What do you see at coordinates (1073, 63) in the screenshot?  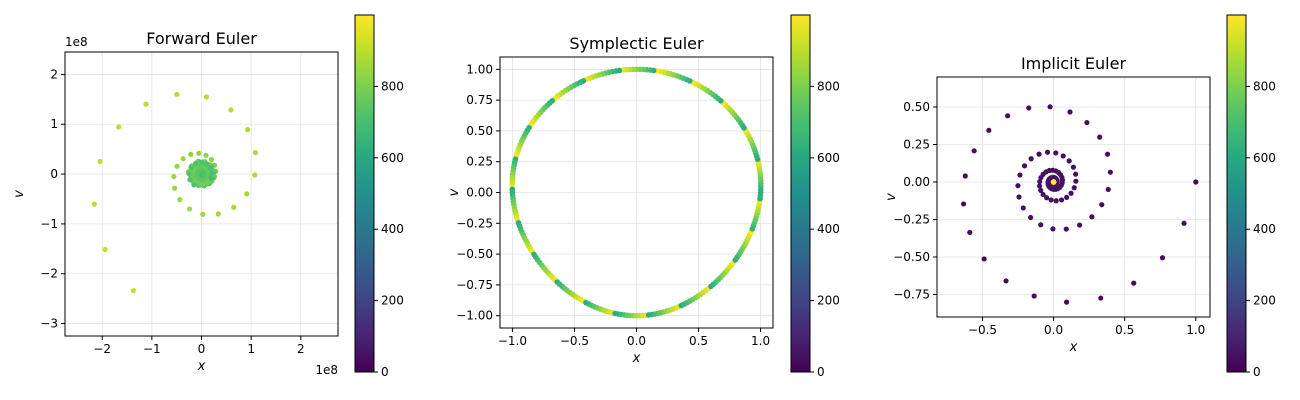 I see `chart-title: Implicit Euler` at bounding box center [1073, 63].